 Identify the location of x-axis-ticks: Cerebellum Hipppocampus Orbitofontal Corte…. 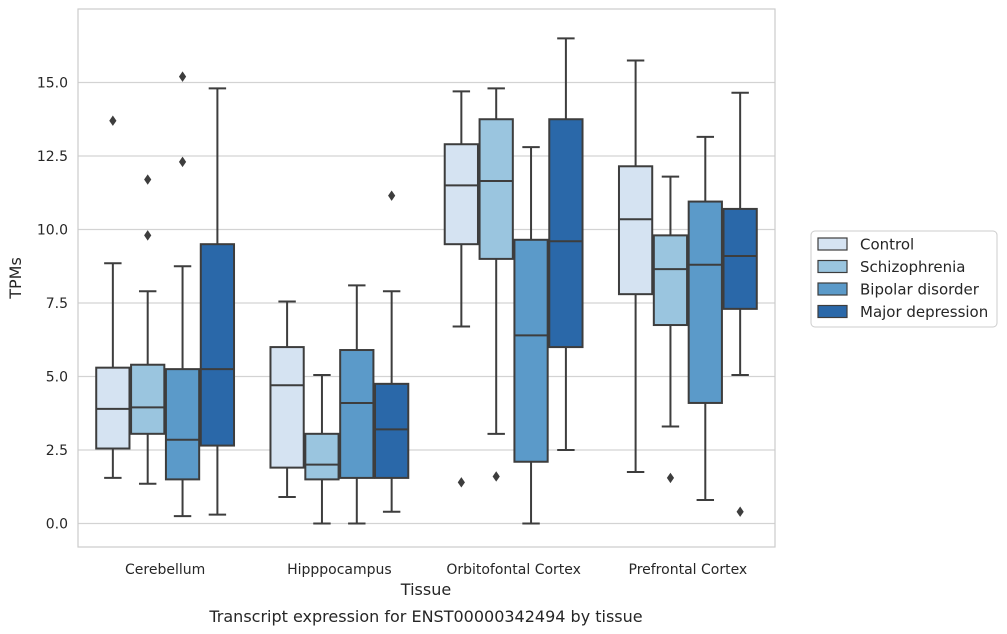
(436, 570).